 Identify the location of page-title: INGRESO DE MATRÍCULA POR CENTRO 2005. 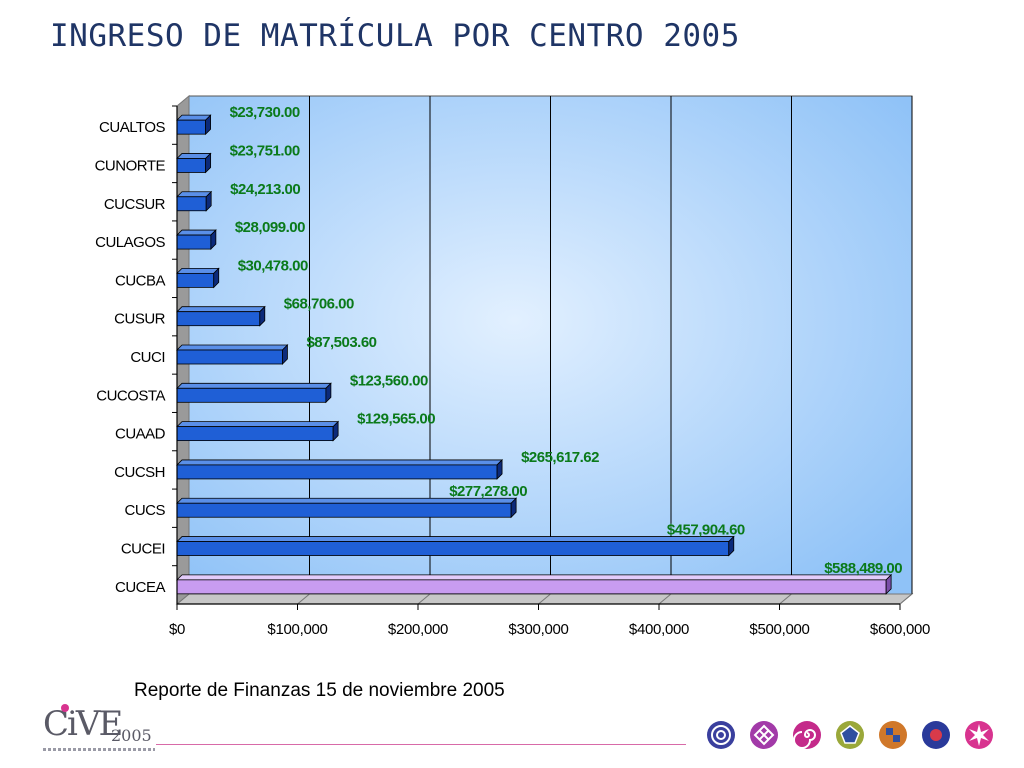
(395, 36).